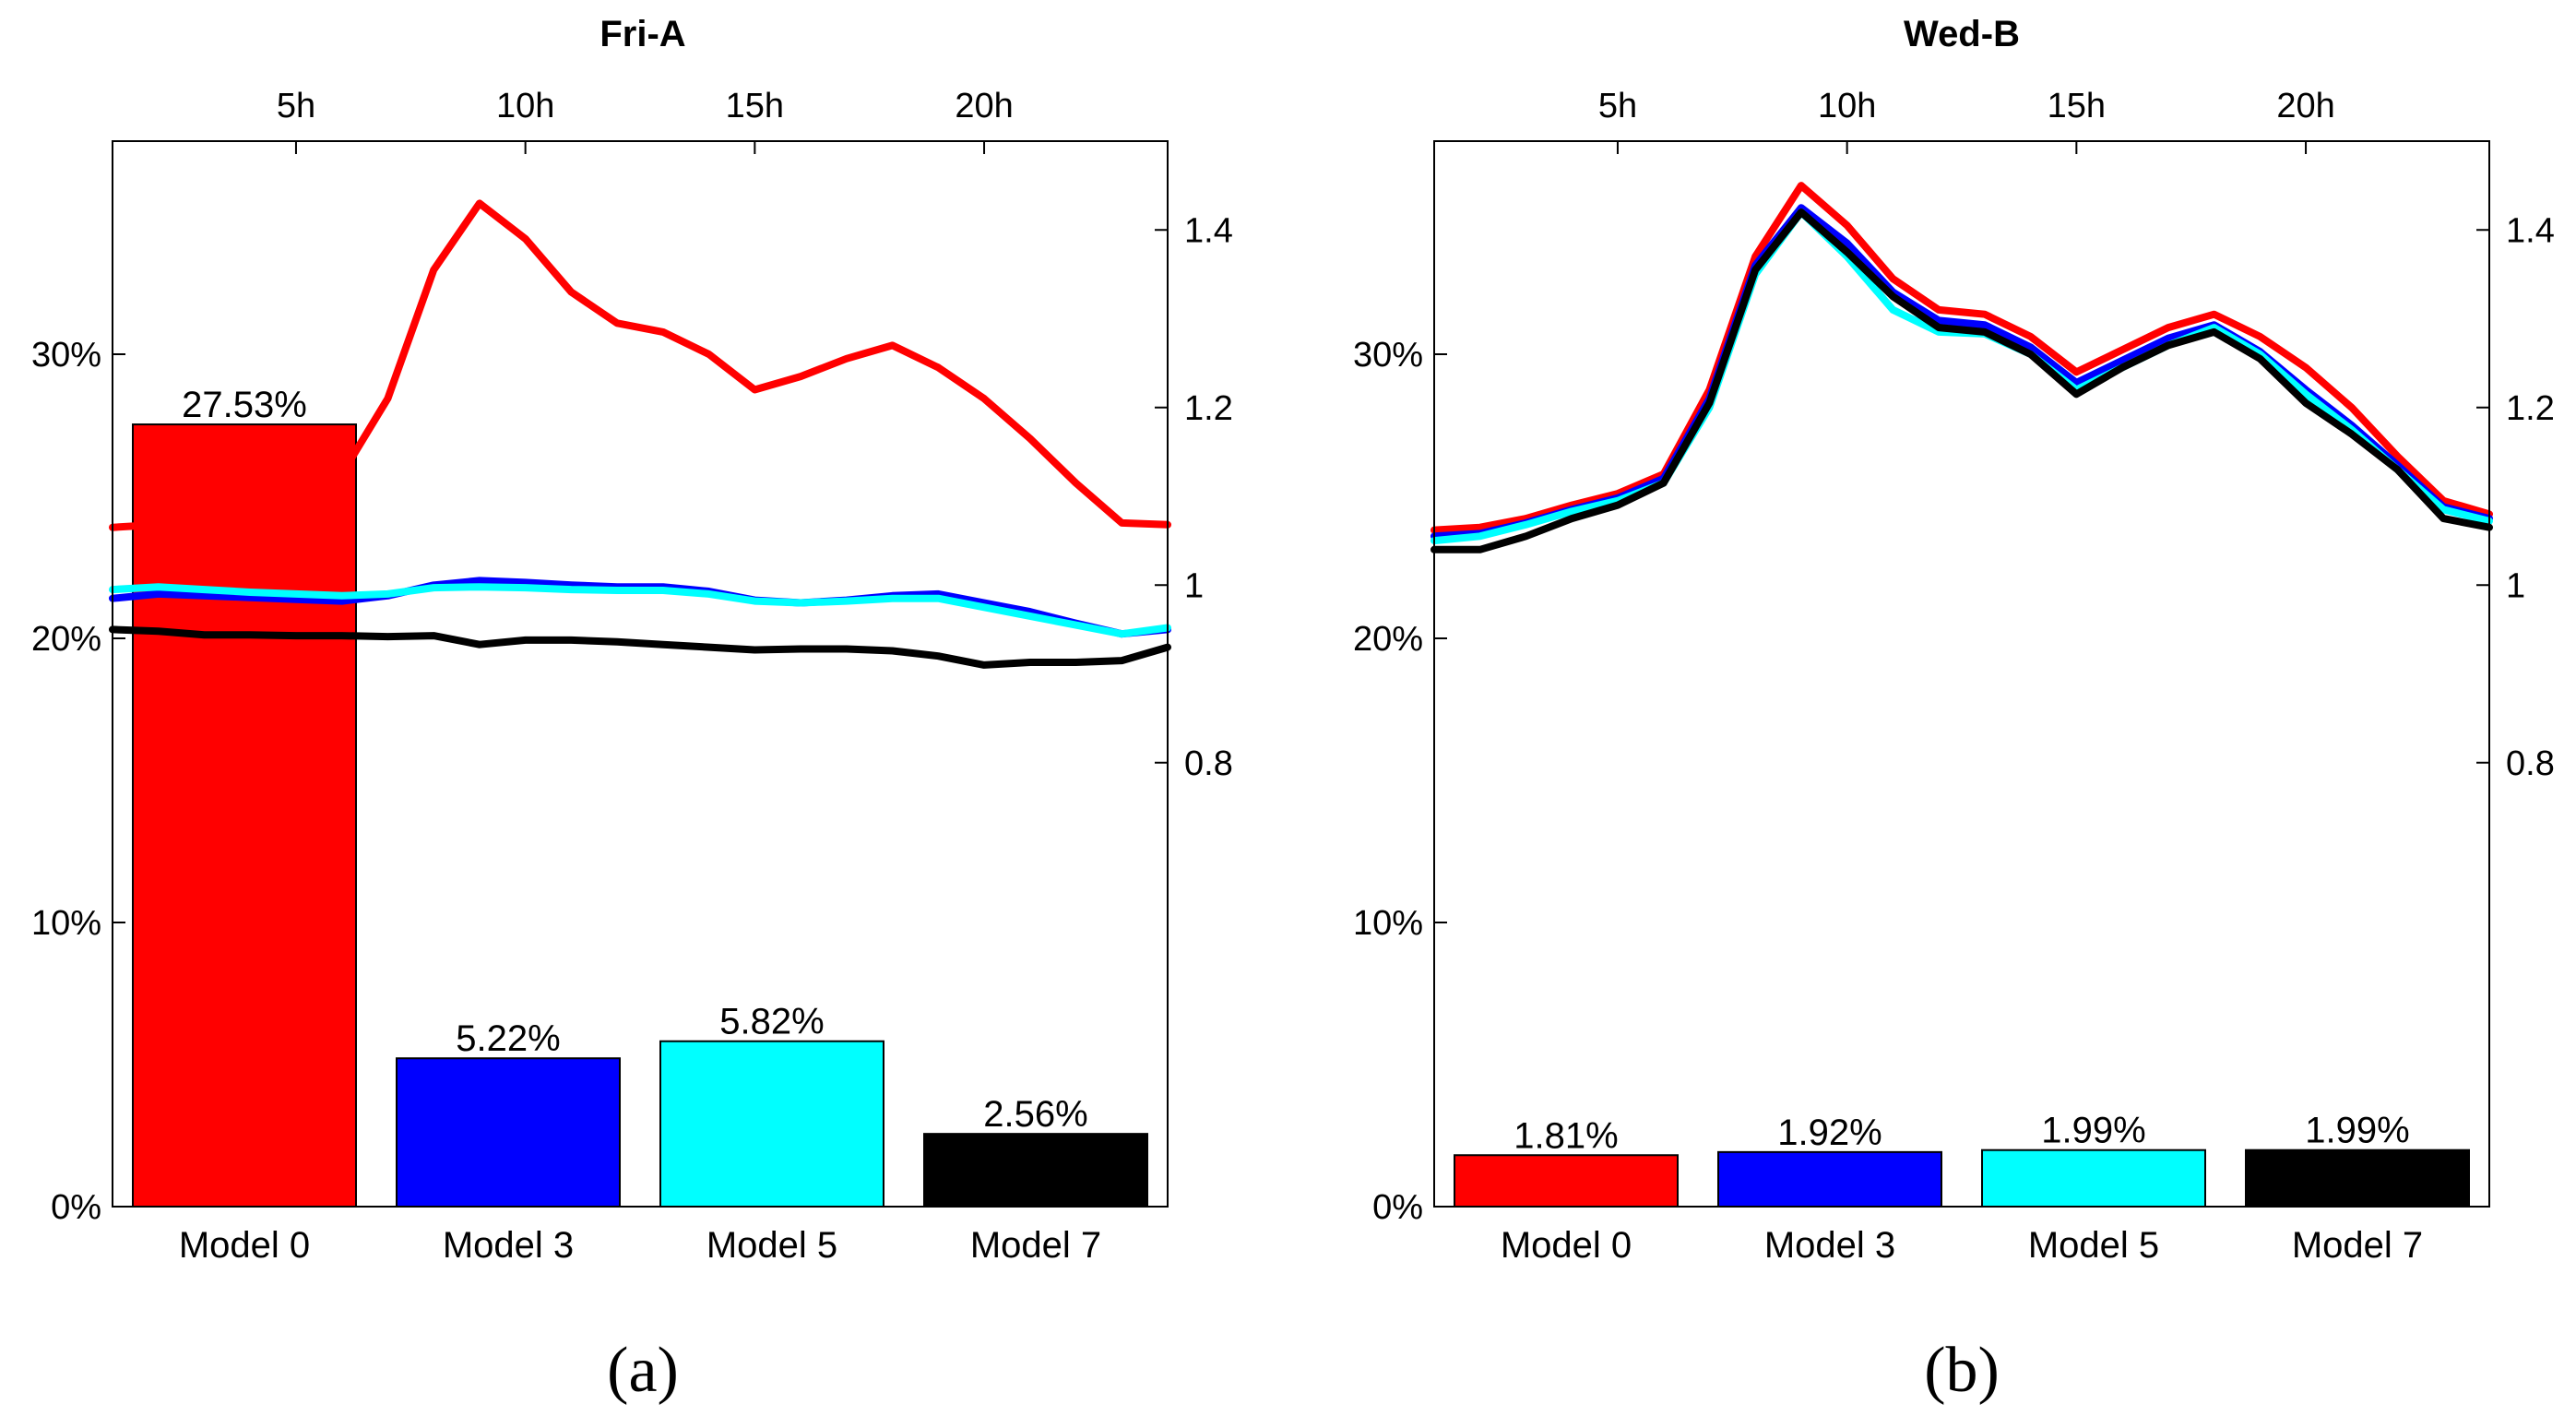  I want to click on bar-value-label-wed-b-model-0: 1.81%, so click(1566, 1135).